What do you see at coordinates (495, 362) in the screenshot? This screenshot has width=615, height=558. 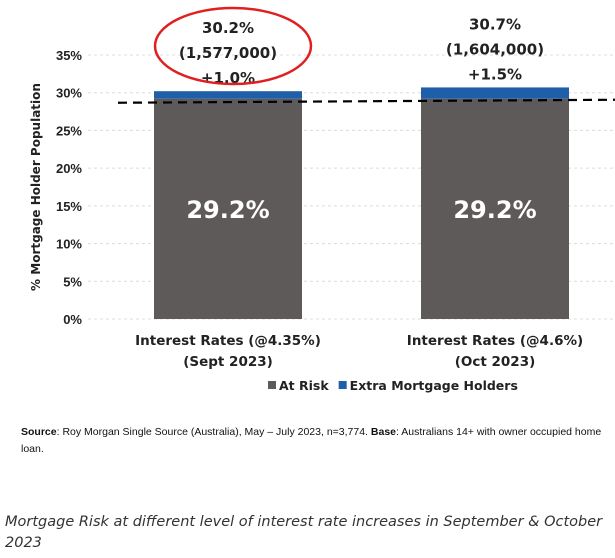 I see `x-category-sublabel: (Oct 2023)` at bounding box center [495, 362].